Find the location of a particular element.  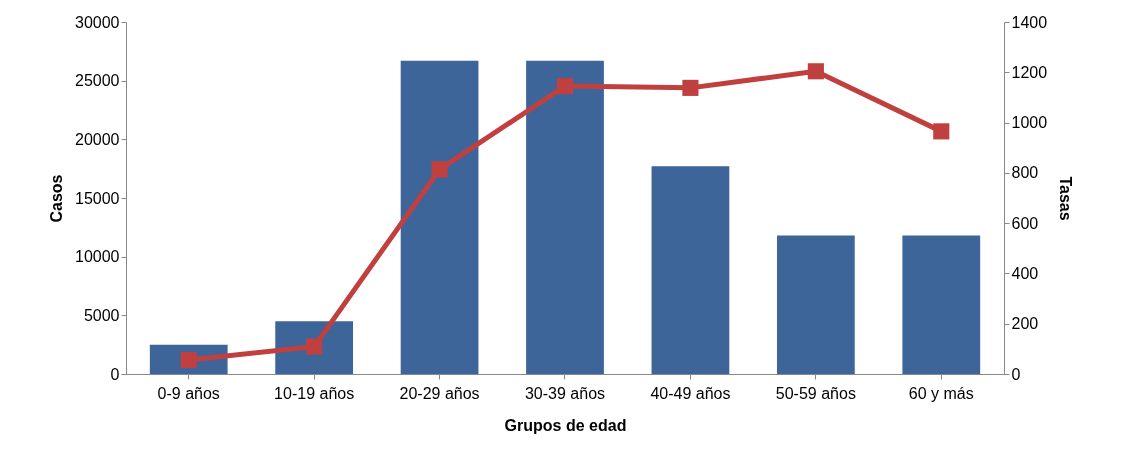

x-tick-label: 40-49 años is located at coordinates (690, 393).